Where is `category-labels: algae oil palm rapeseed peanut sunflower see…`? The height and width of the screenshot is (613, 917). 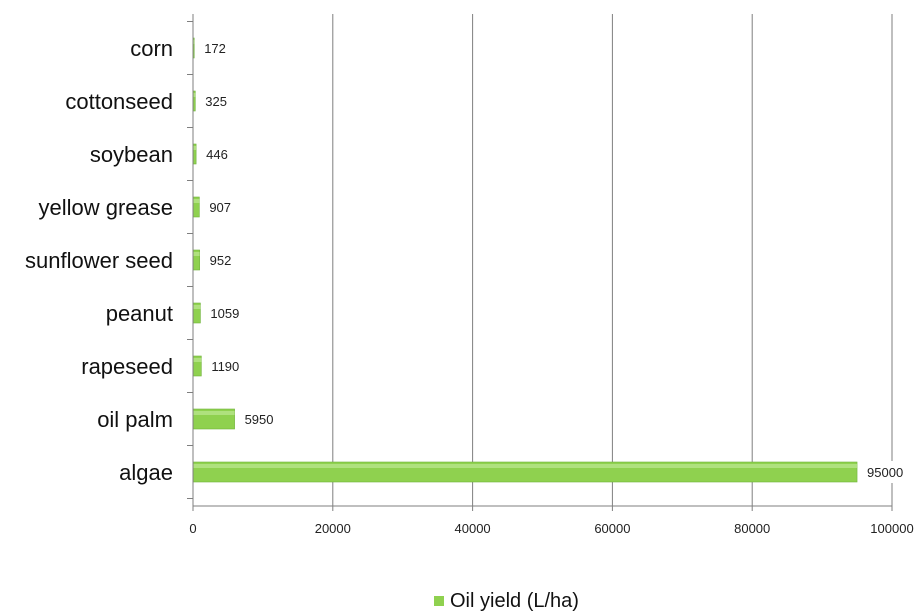
category-labels: algae oil palm rapeseed peanut sunflower see… is located at coordinates (99, 260).